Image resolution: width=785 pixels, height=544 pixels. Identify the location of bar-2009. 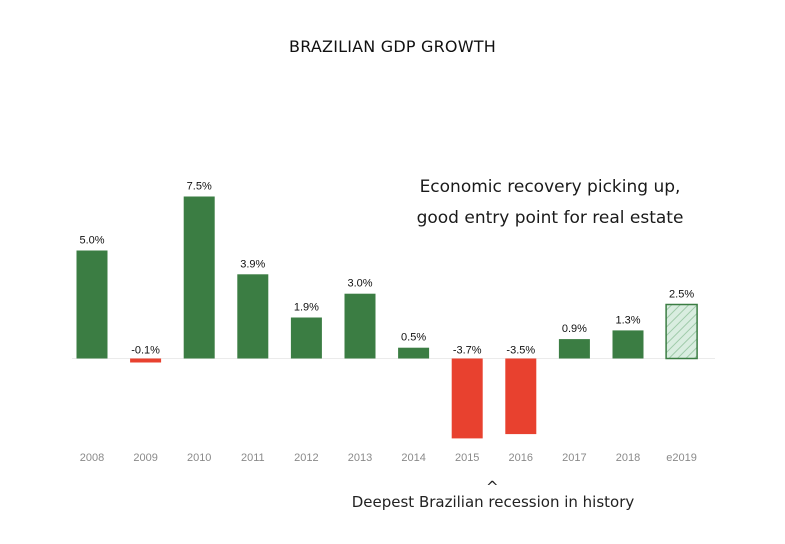
(146, 360).